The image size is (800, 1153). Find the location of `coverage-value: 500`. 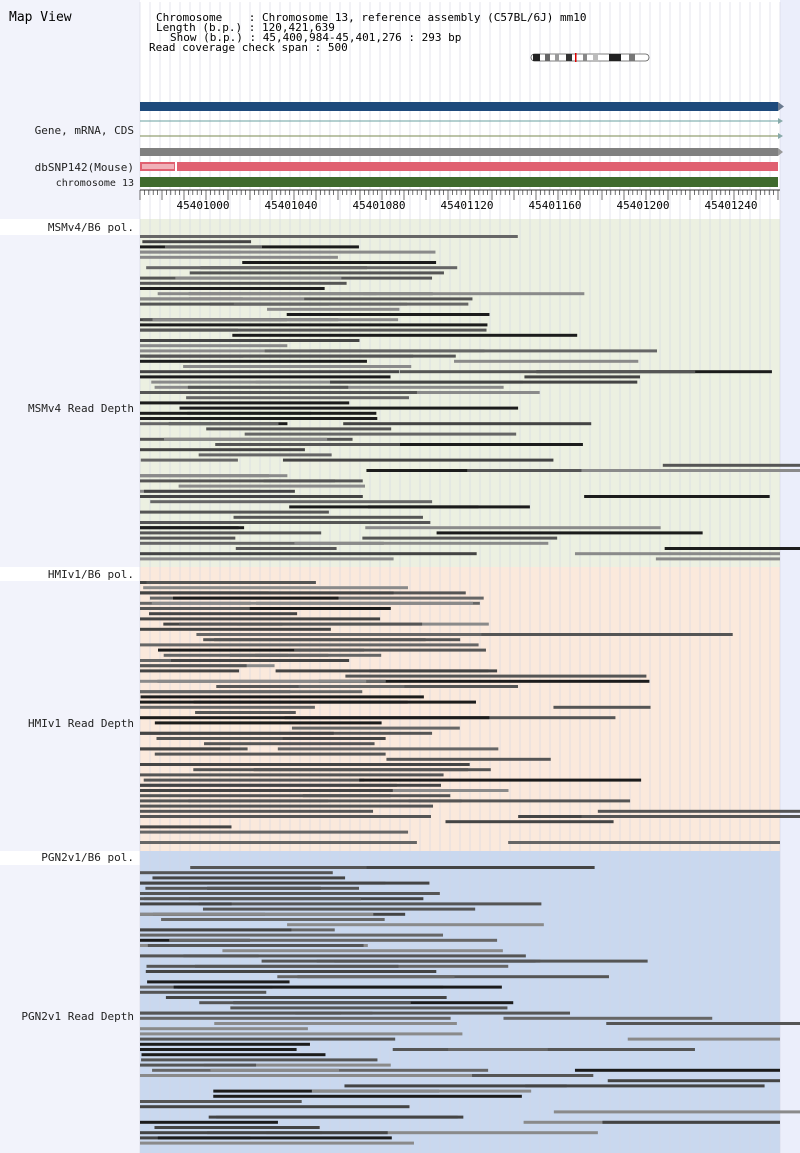

coverage-value: 500 is located at coordinates (337, 47).